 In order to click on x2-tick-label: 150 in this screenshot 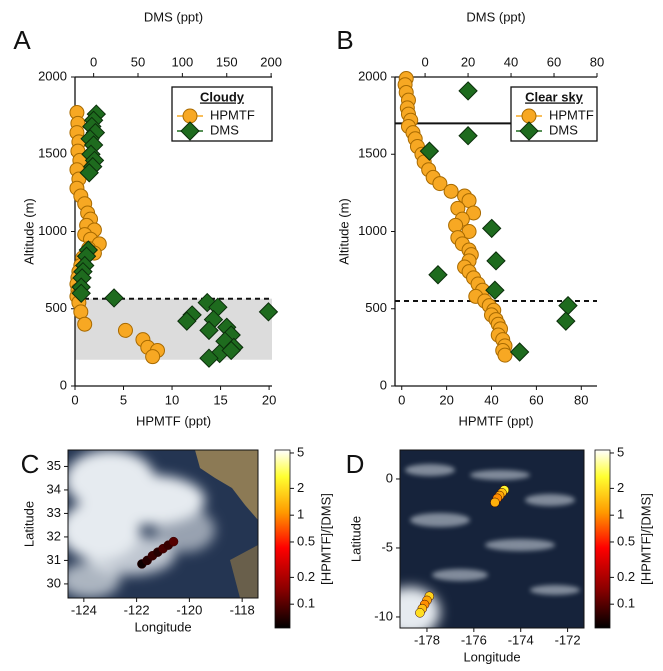, I will do `click(227, 61)`.